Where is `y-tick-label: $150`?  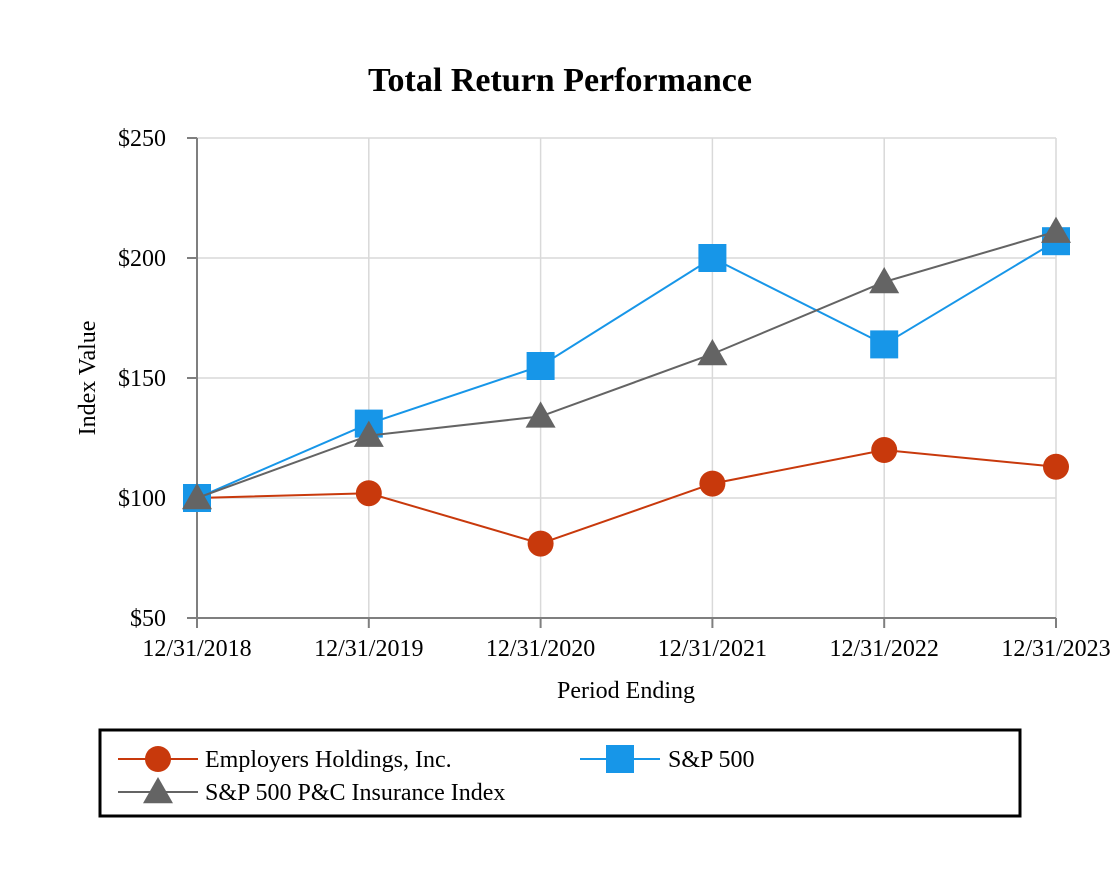
y-tick-label: $150 is located at coordinates (142, 379).